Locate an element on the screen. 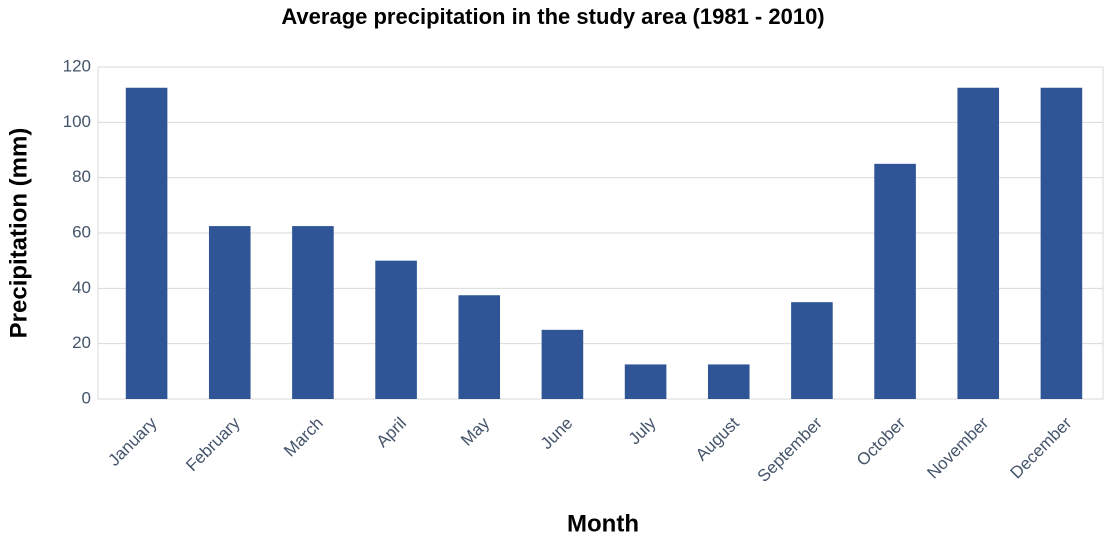  x-axis-label: Month is located at coordinates (603, 523).